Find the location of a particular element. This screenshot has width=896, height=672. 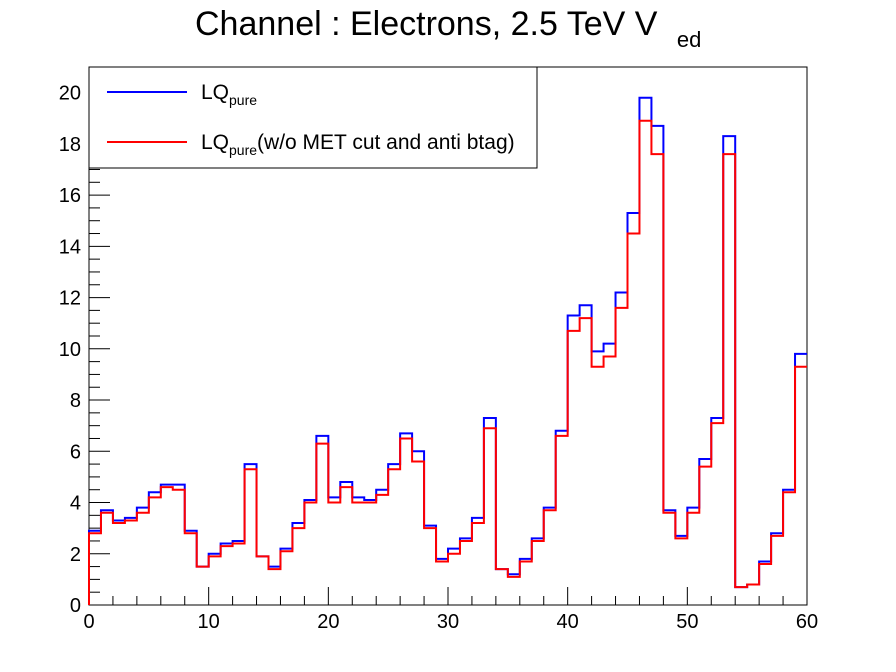

x-tick-label: 20 is located at coordinates (328, 622).